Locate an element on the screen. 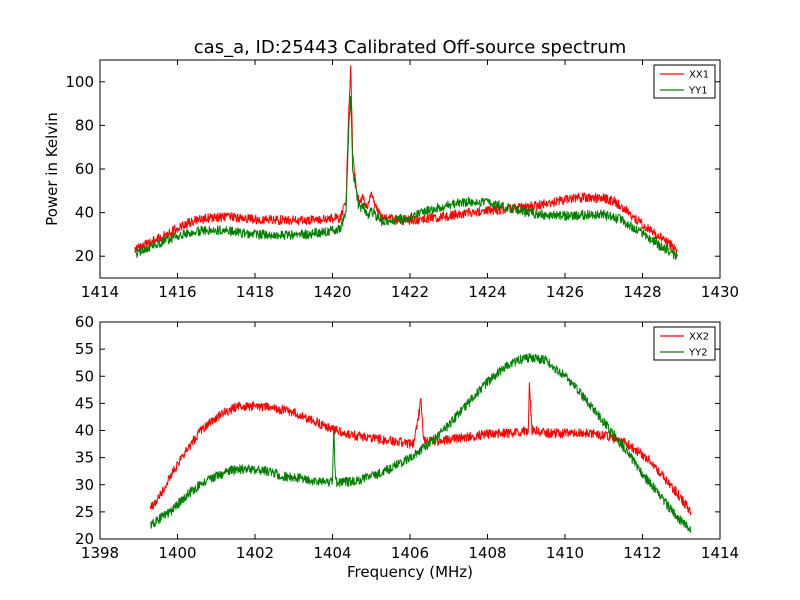  x-tick-label-bottom: 1398 is located at coordinates (100, 553).